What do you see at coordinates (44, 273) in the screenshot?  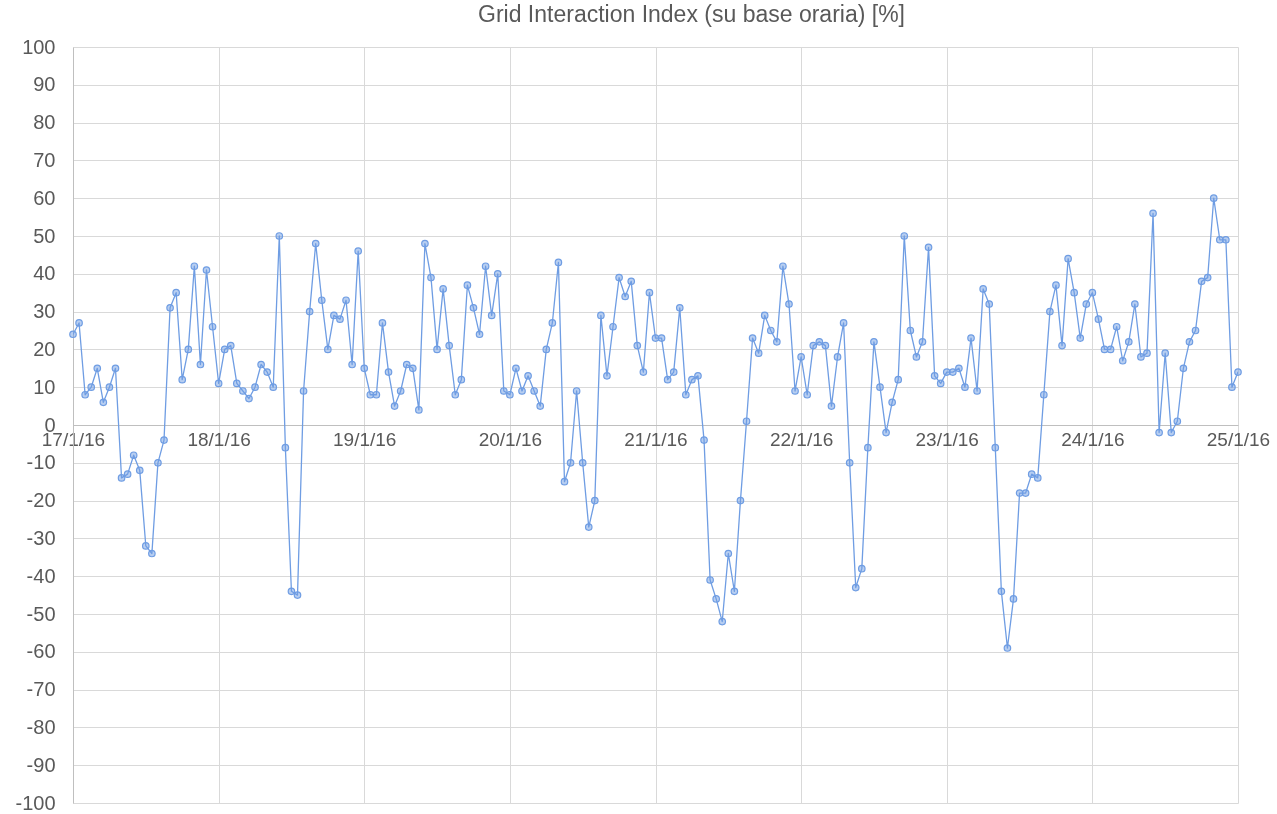 I see `y-tick-label: 40` at bounding box center [44, 273].